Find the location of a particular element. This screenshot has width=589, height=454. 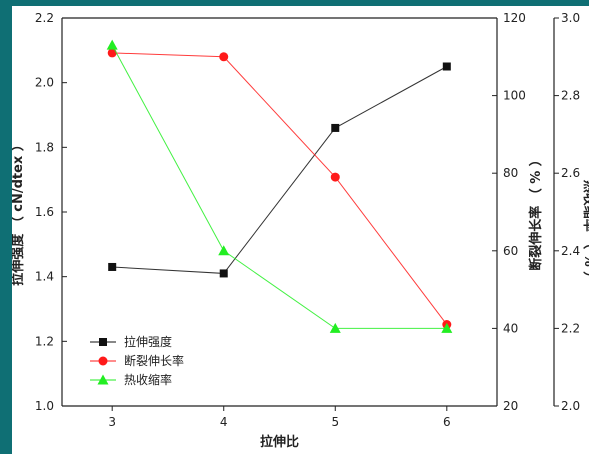

right1-tick-label: 40 is located at coordinates (510, 328).